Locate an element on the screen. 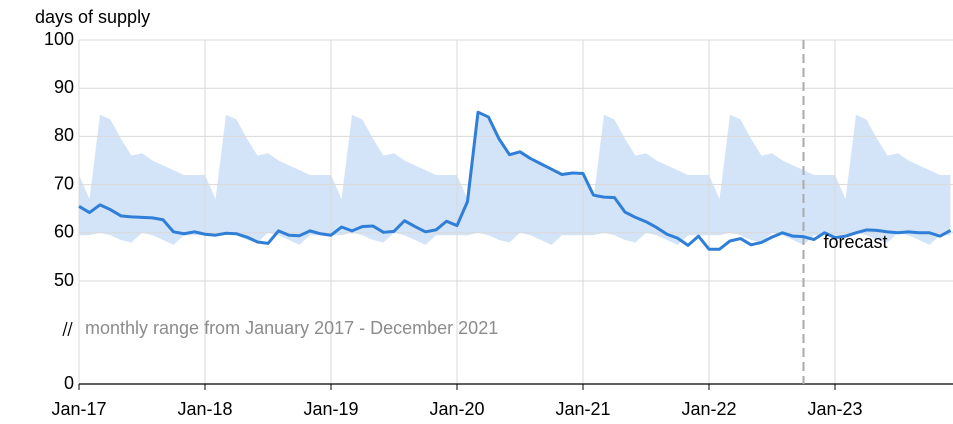 This screenshot has height=424, width=953. axis-break is located at coordinates (67, 329).